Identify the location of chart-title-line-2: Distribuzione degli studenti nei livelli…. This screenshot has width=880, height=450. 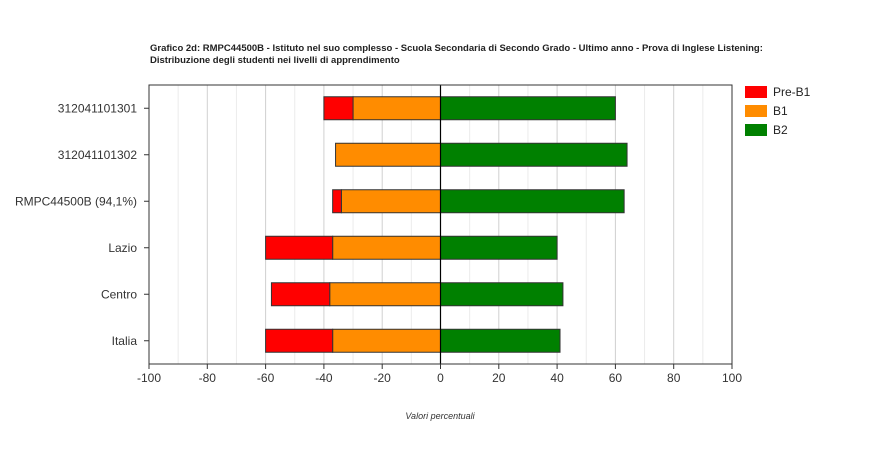
(275, 60).